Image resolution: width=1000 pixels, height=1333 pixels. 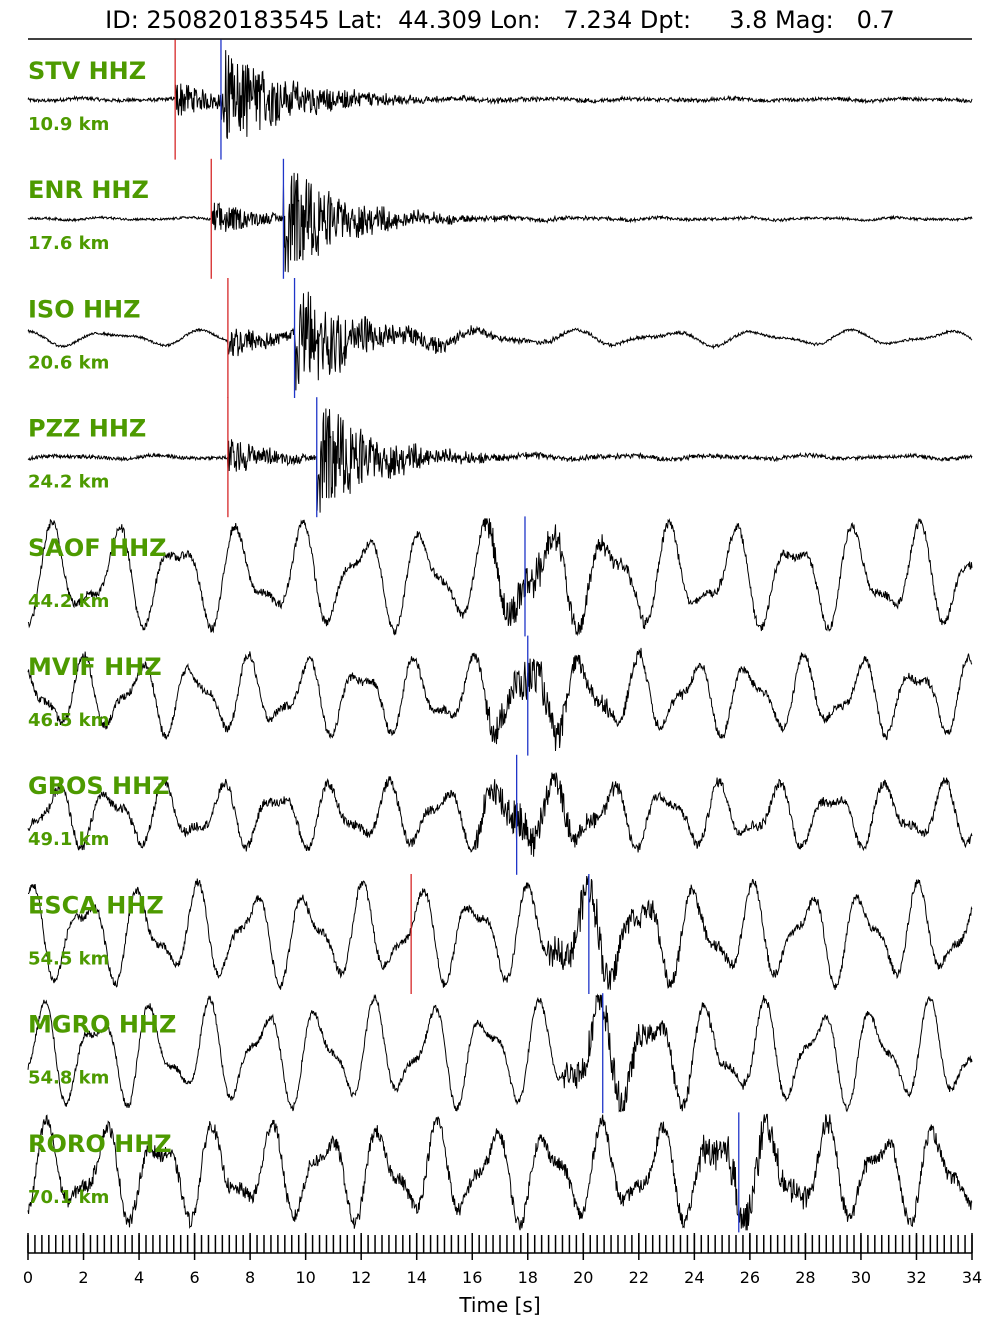 I want to click on station-distance-label: 10.9 km, so click(x=68, y=124).